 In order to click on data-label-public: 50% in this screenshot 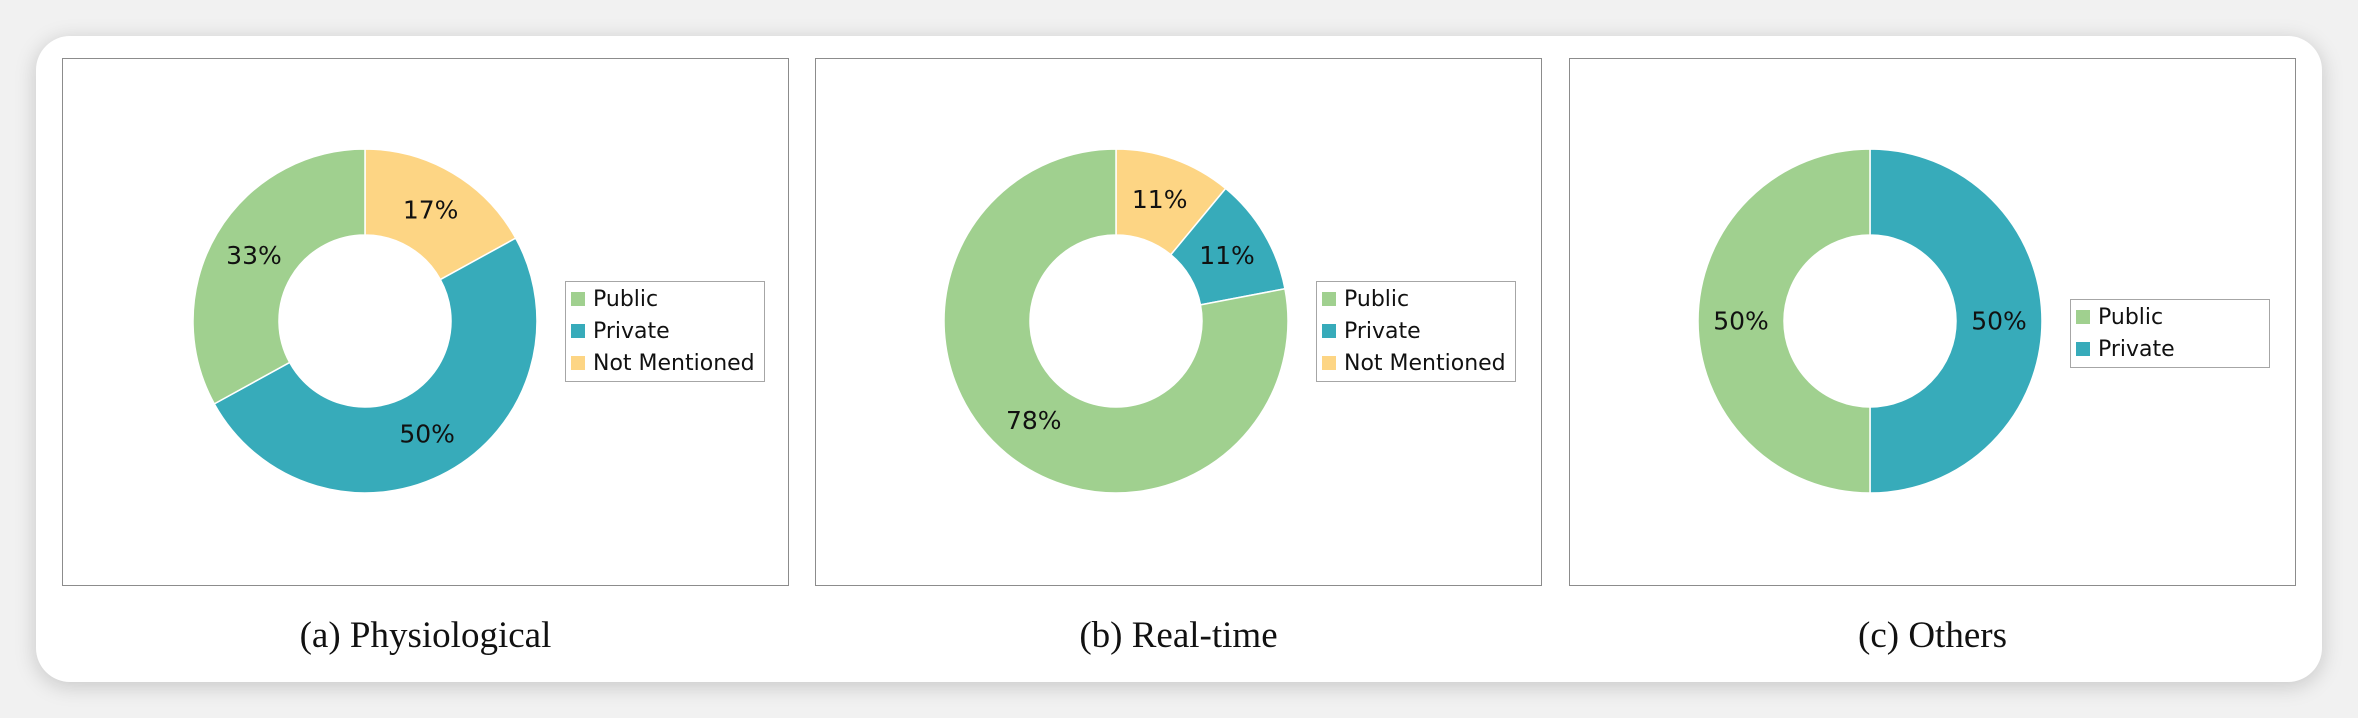, I will do `click(1741, 321)`.